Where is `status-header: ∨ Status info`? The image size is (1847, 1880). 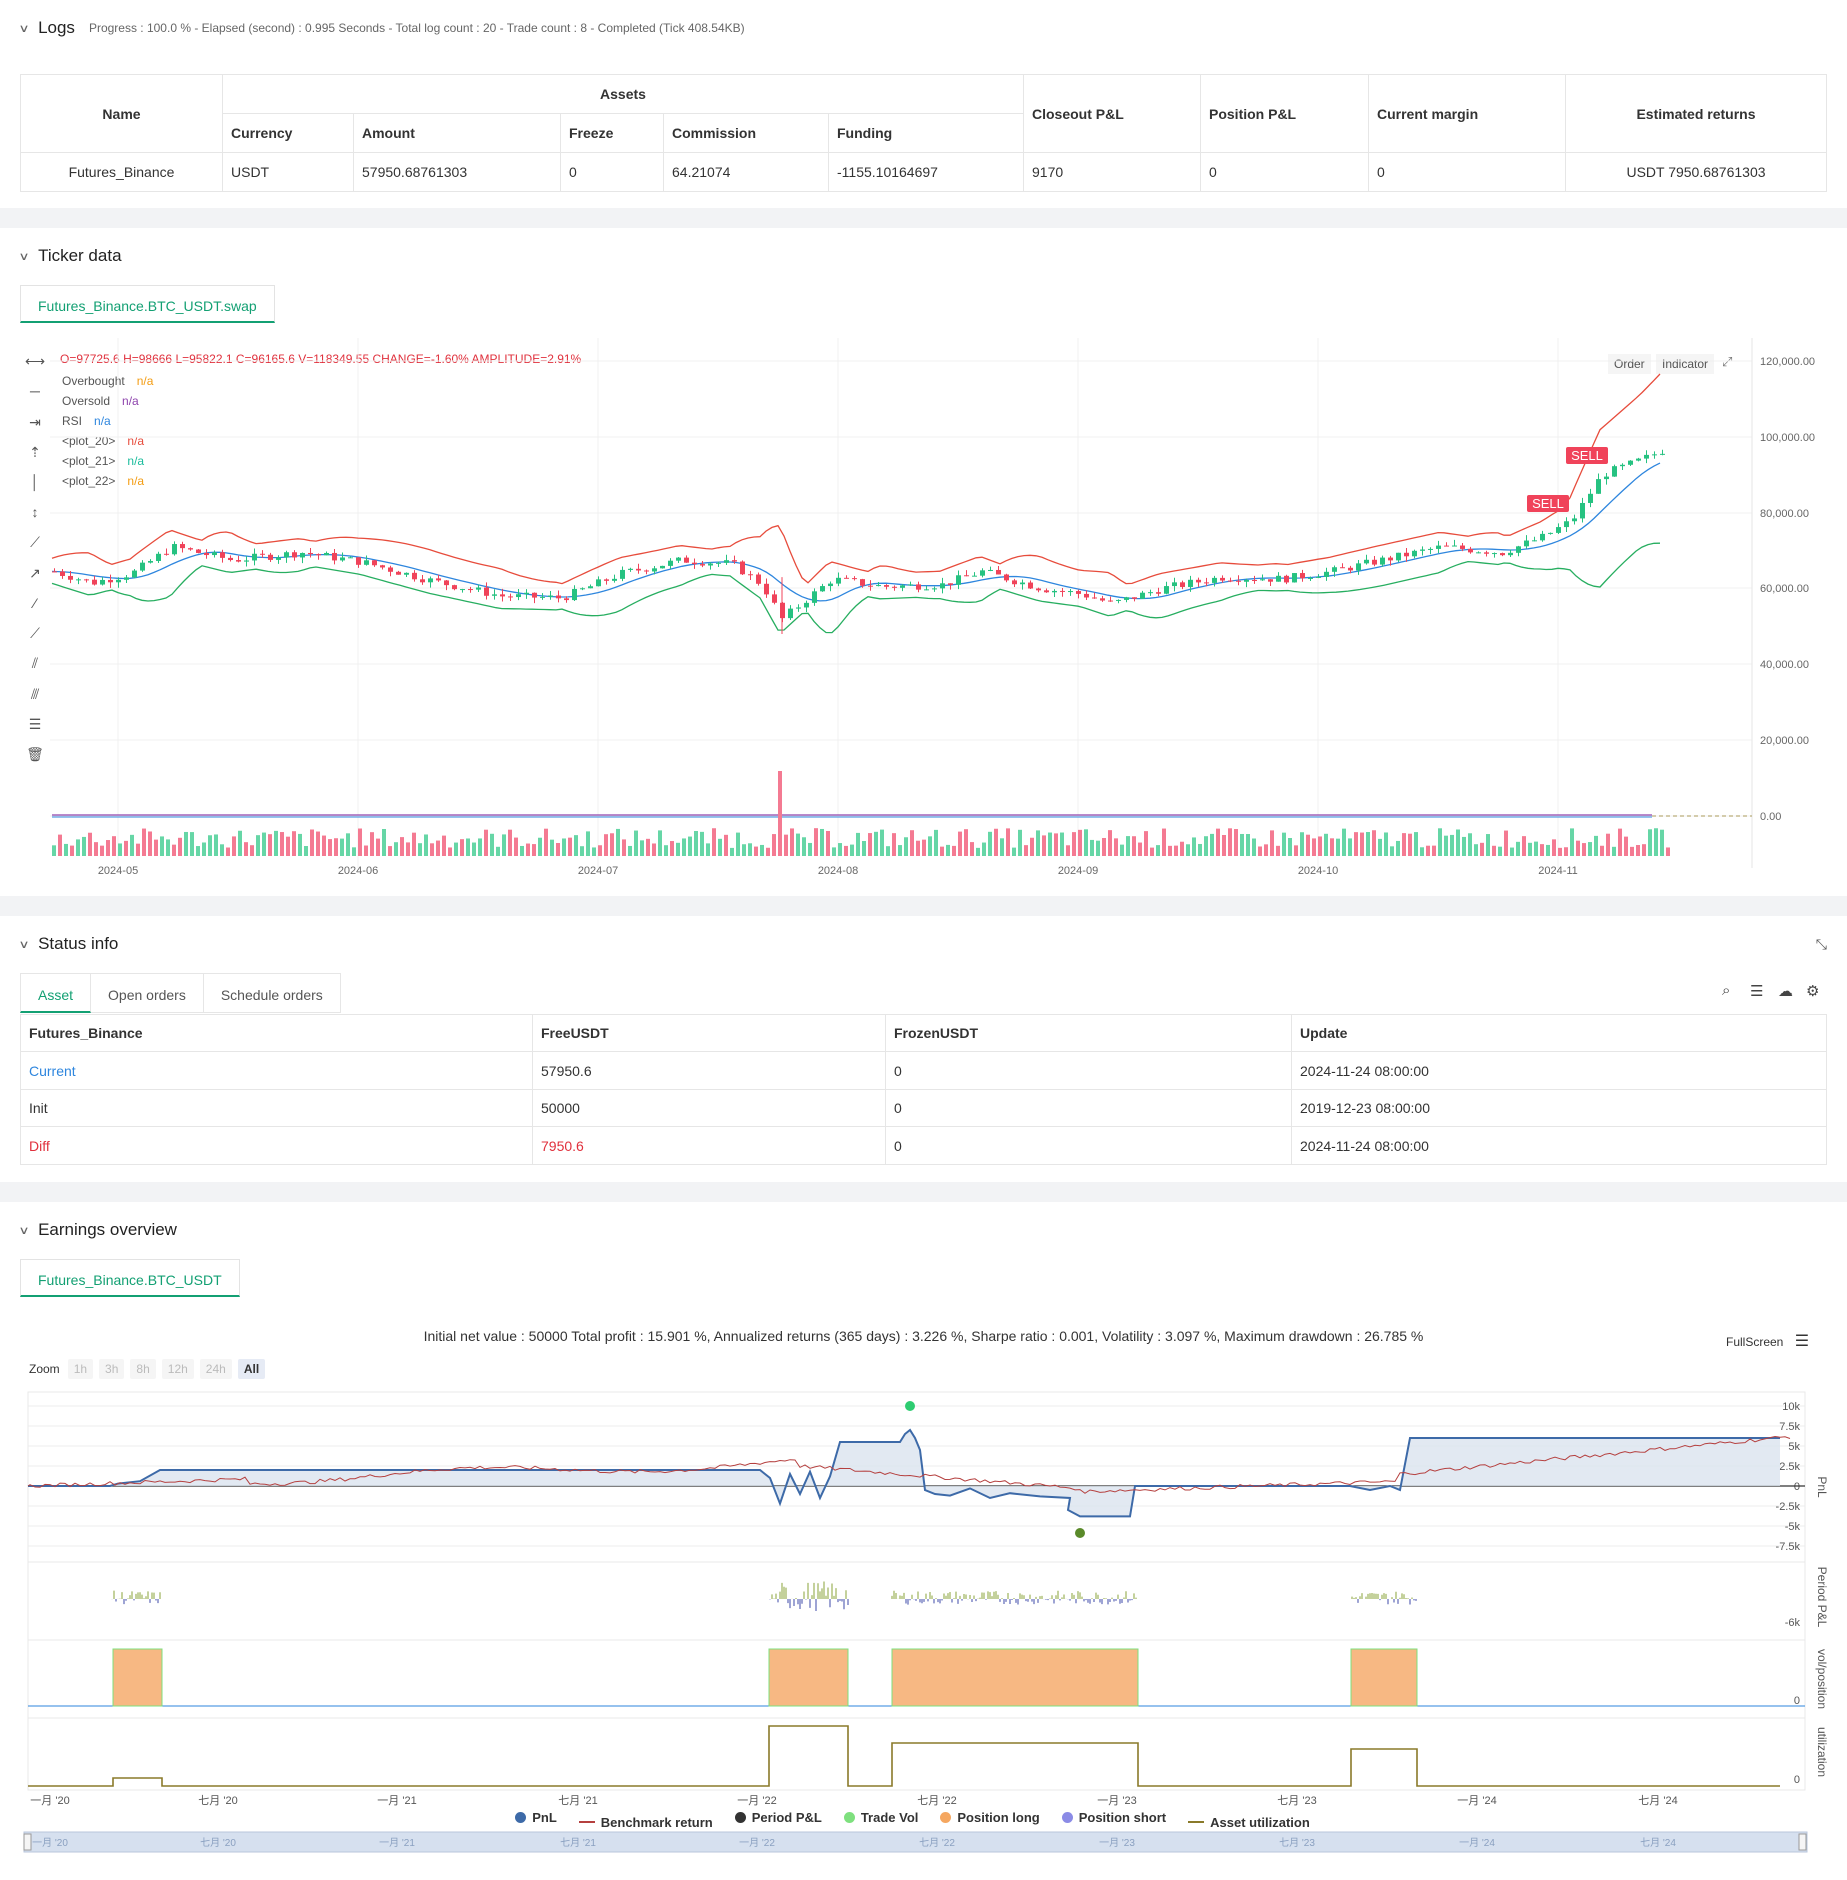 status-header: ∨ Status info is located at coordinates (68, 944).